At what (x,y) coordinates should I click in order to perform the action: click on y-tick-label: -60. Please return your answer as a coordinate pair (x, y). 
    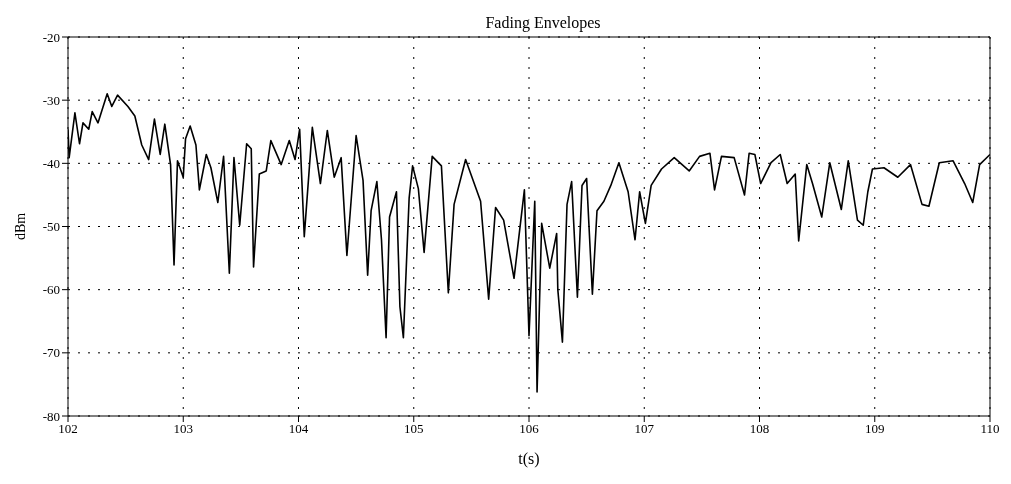
    Looking at the image, I should click on (51, 290).